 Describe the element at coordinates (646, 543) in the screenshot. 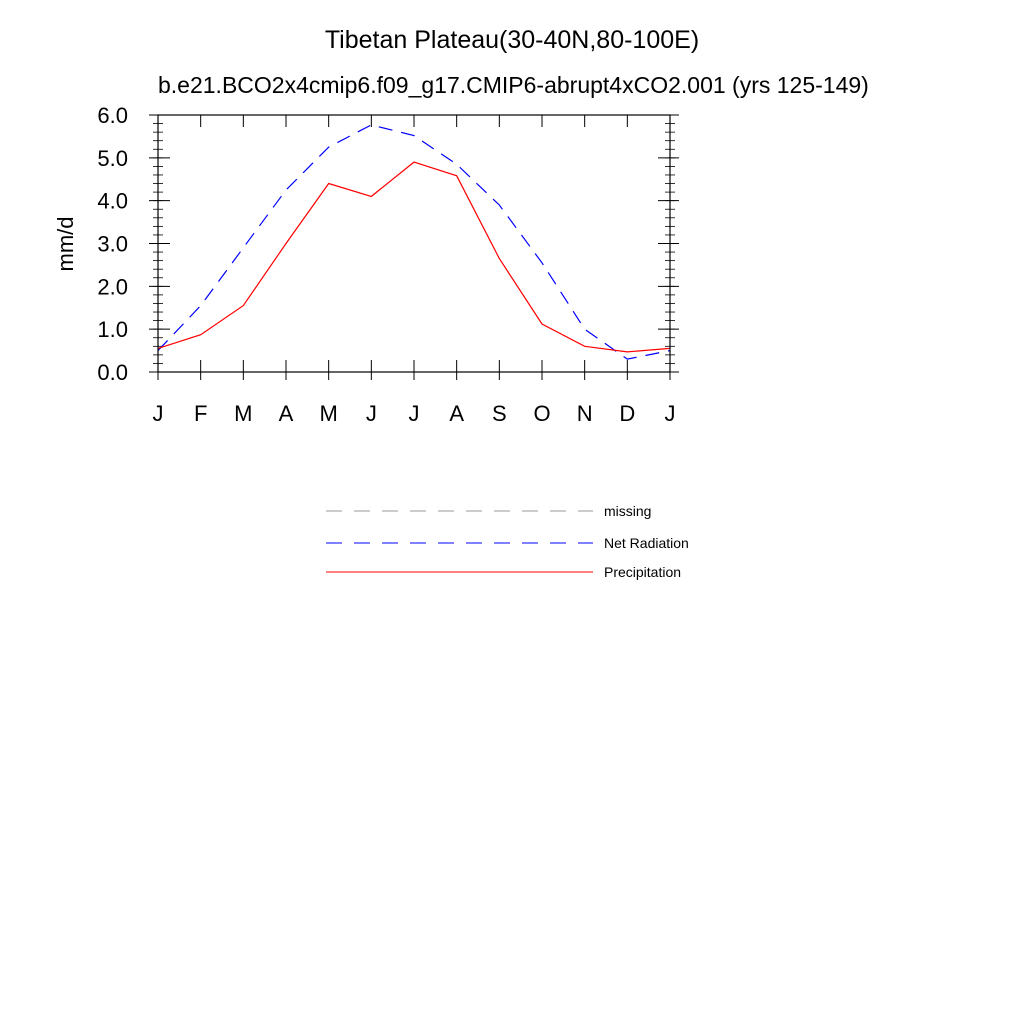

I see `legend-label: Net Radiation` at that location.